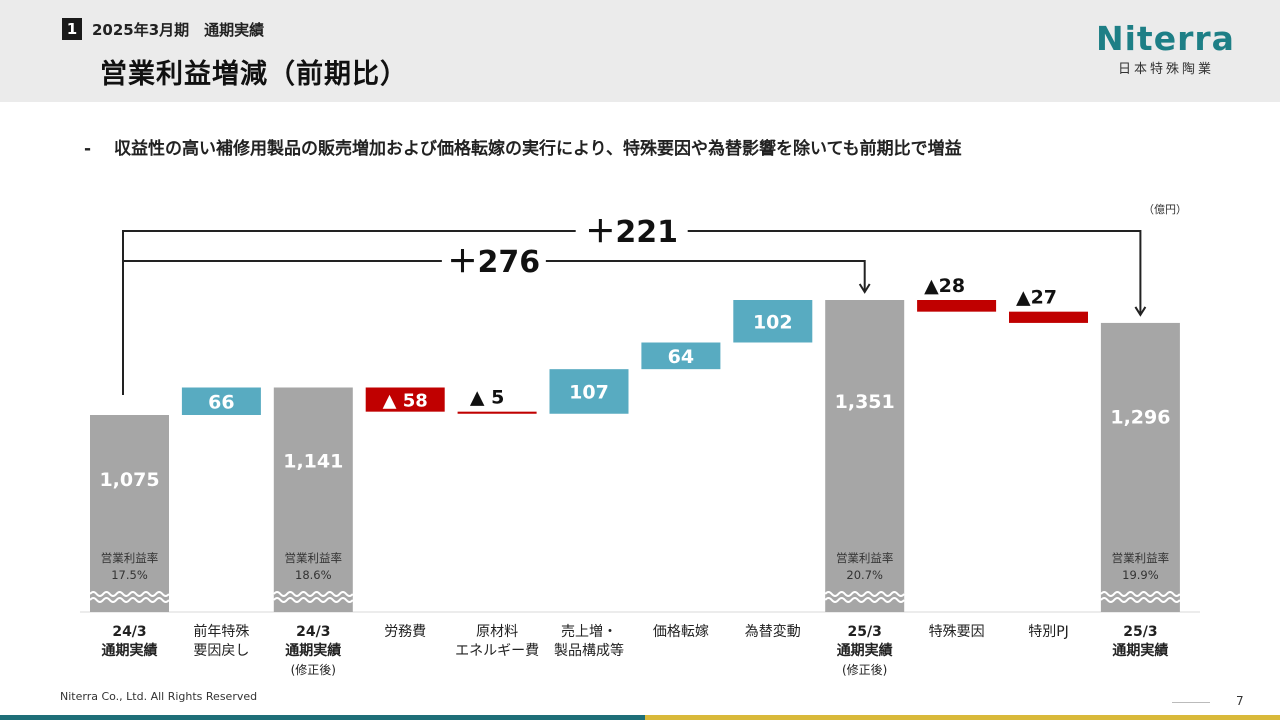 This screenshot has height=720, width=1280. Describe the element at coordinates (221, 651) in the screenshot. I see `category-label-1-1: 要因戻し` at that location.